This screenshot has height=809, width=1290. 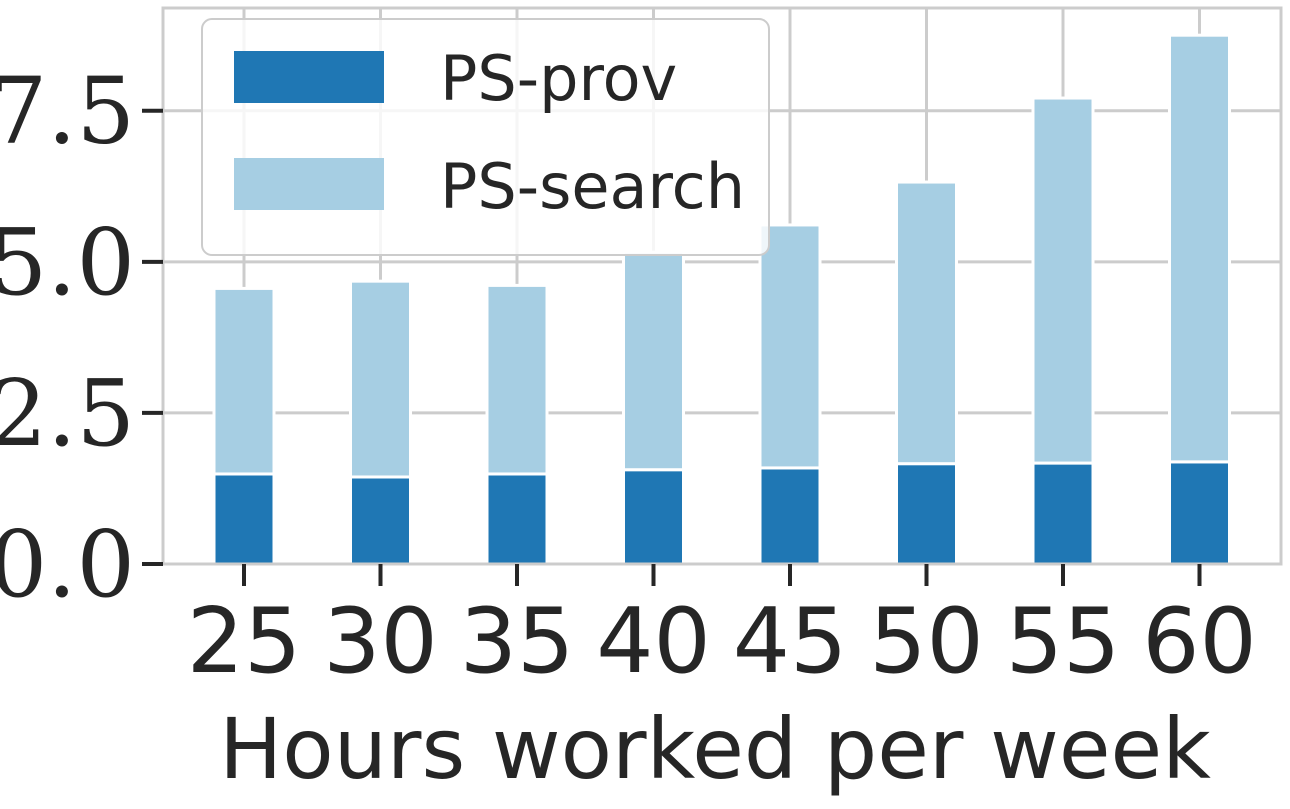 What do you see at coordinates (790, 641) in the screenshot?
I see `x-tick-label: 45` at bounding box center [790, 641].